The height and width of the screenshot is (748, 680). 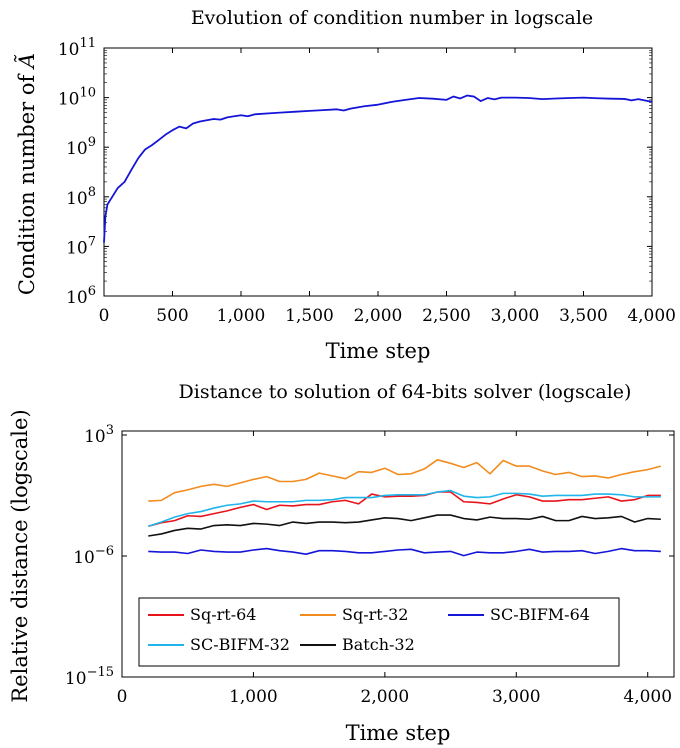 I want to click on y-tick-exponent: −15, so click(x=100, y=672).